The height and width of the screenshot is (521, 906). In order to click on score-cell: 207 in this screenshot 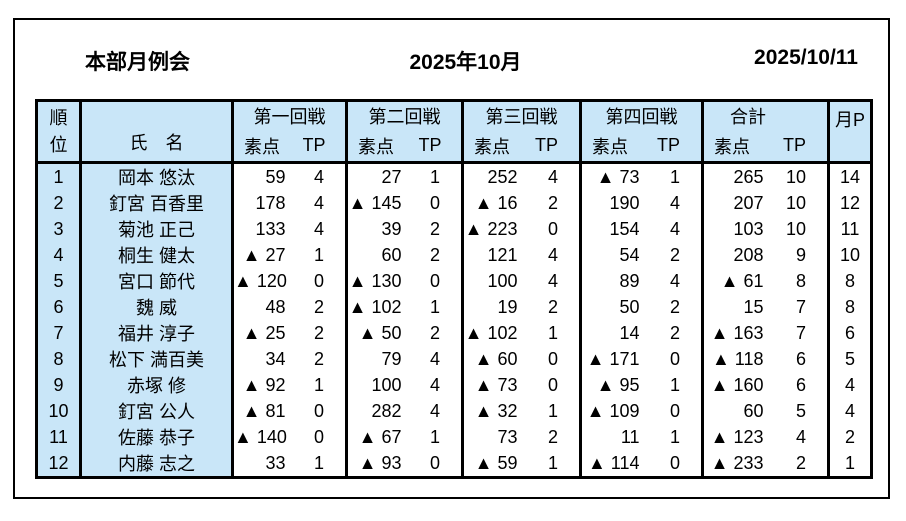, I will do `click(741, 203)`.